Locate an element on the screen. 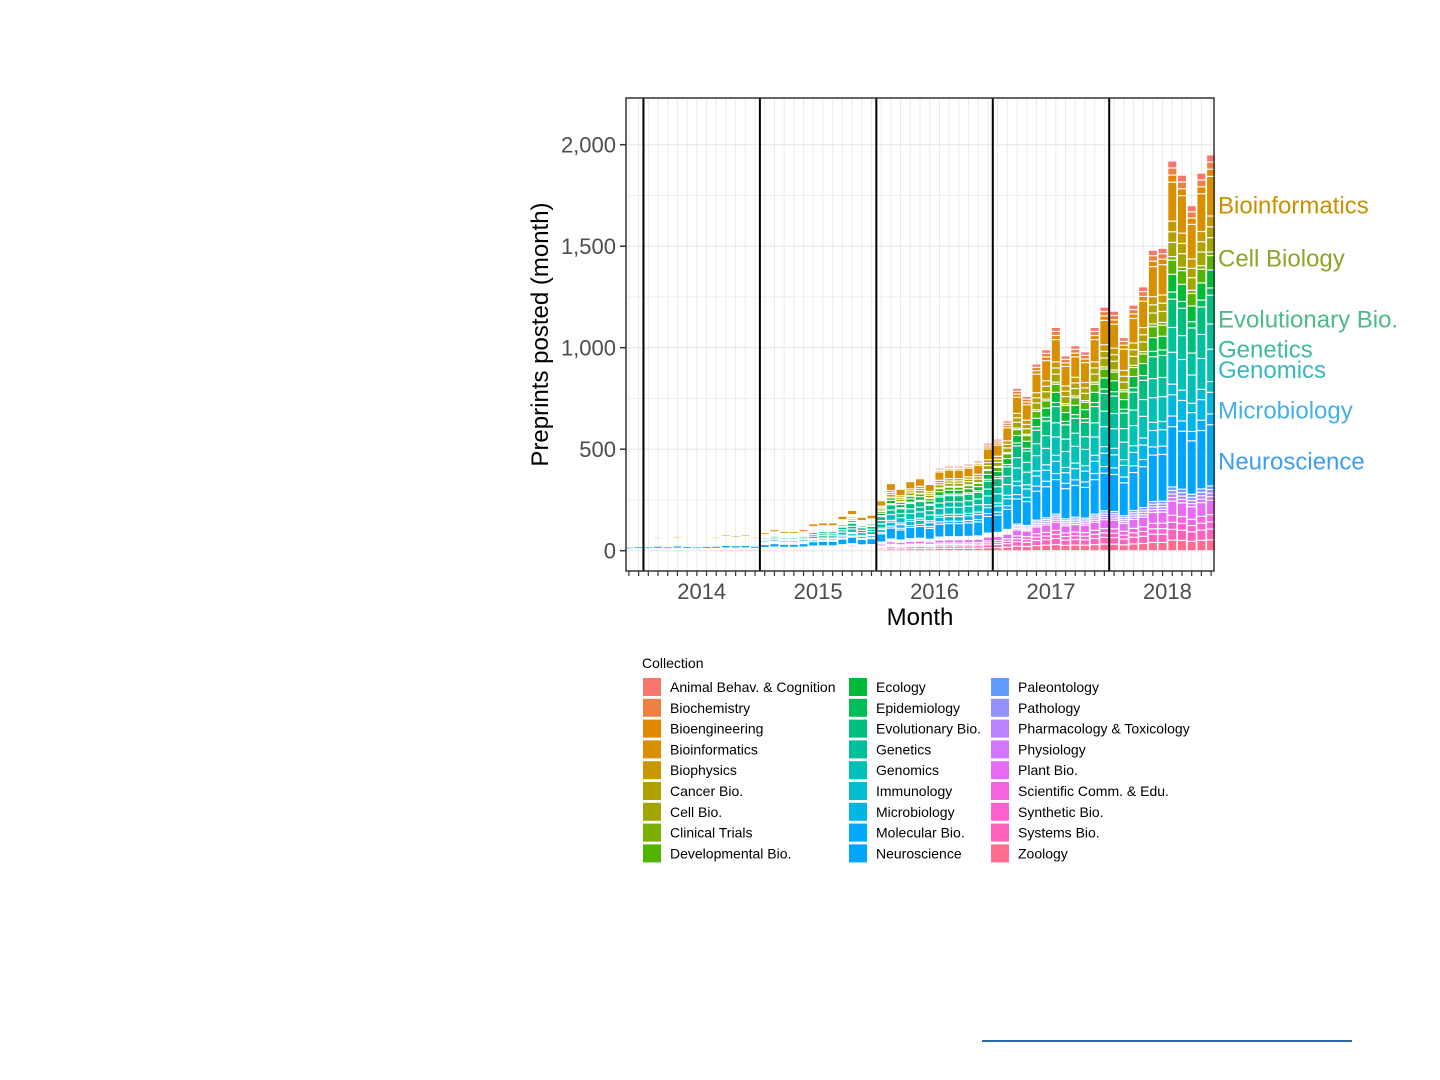  legend-label: Developmental Bio. is located at coordinates (730, 853).